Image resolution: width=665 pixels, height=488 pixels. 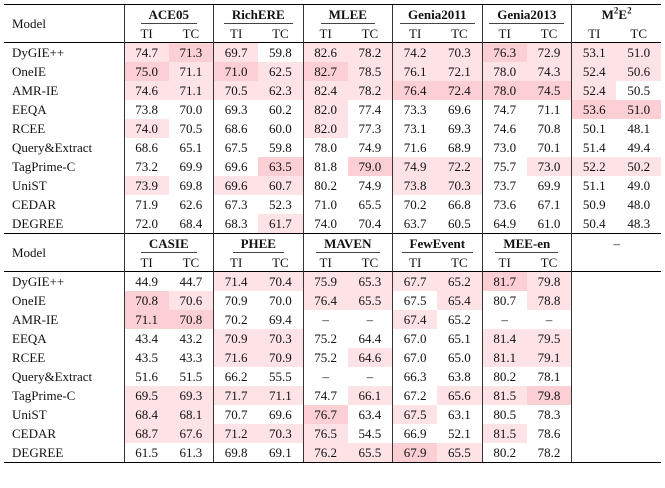 I want to click on score-cell: 69.3, so click(x=236, y=109).